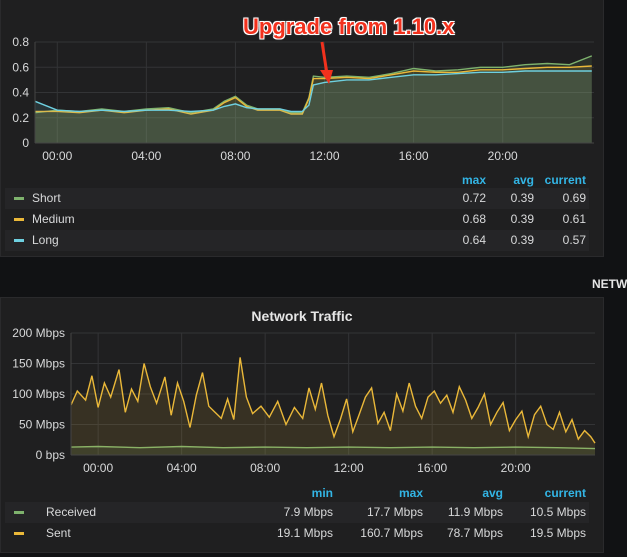 Image resolution: width=627 pixels, height=557 pixels. I want to click on legend-max: 160.7 Mbps, so click(391, 533).